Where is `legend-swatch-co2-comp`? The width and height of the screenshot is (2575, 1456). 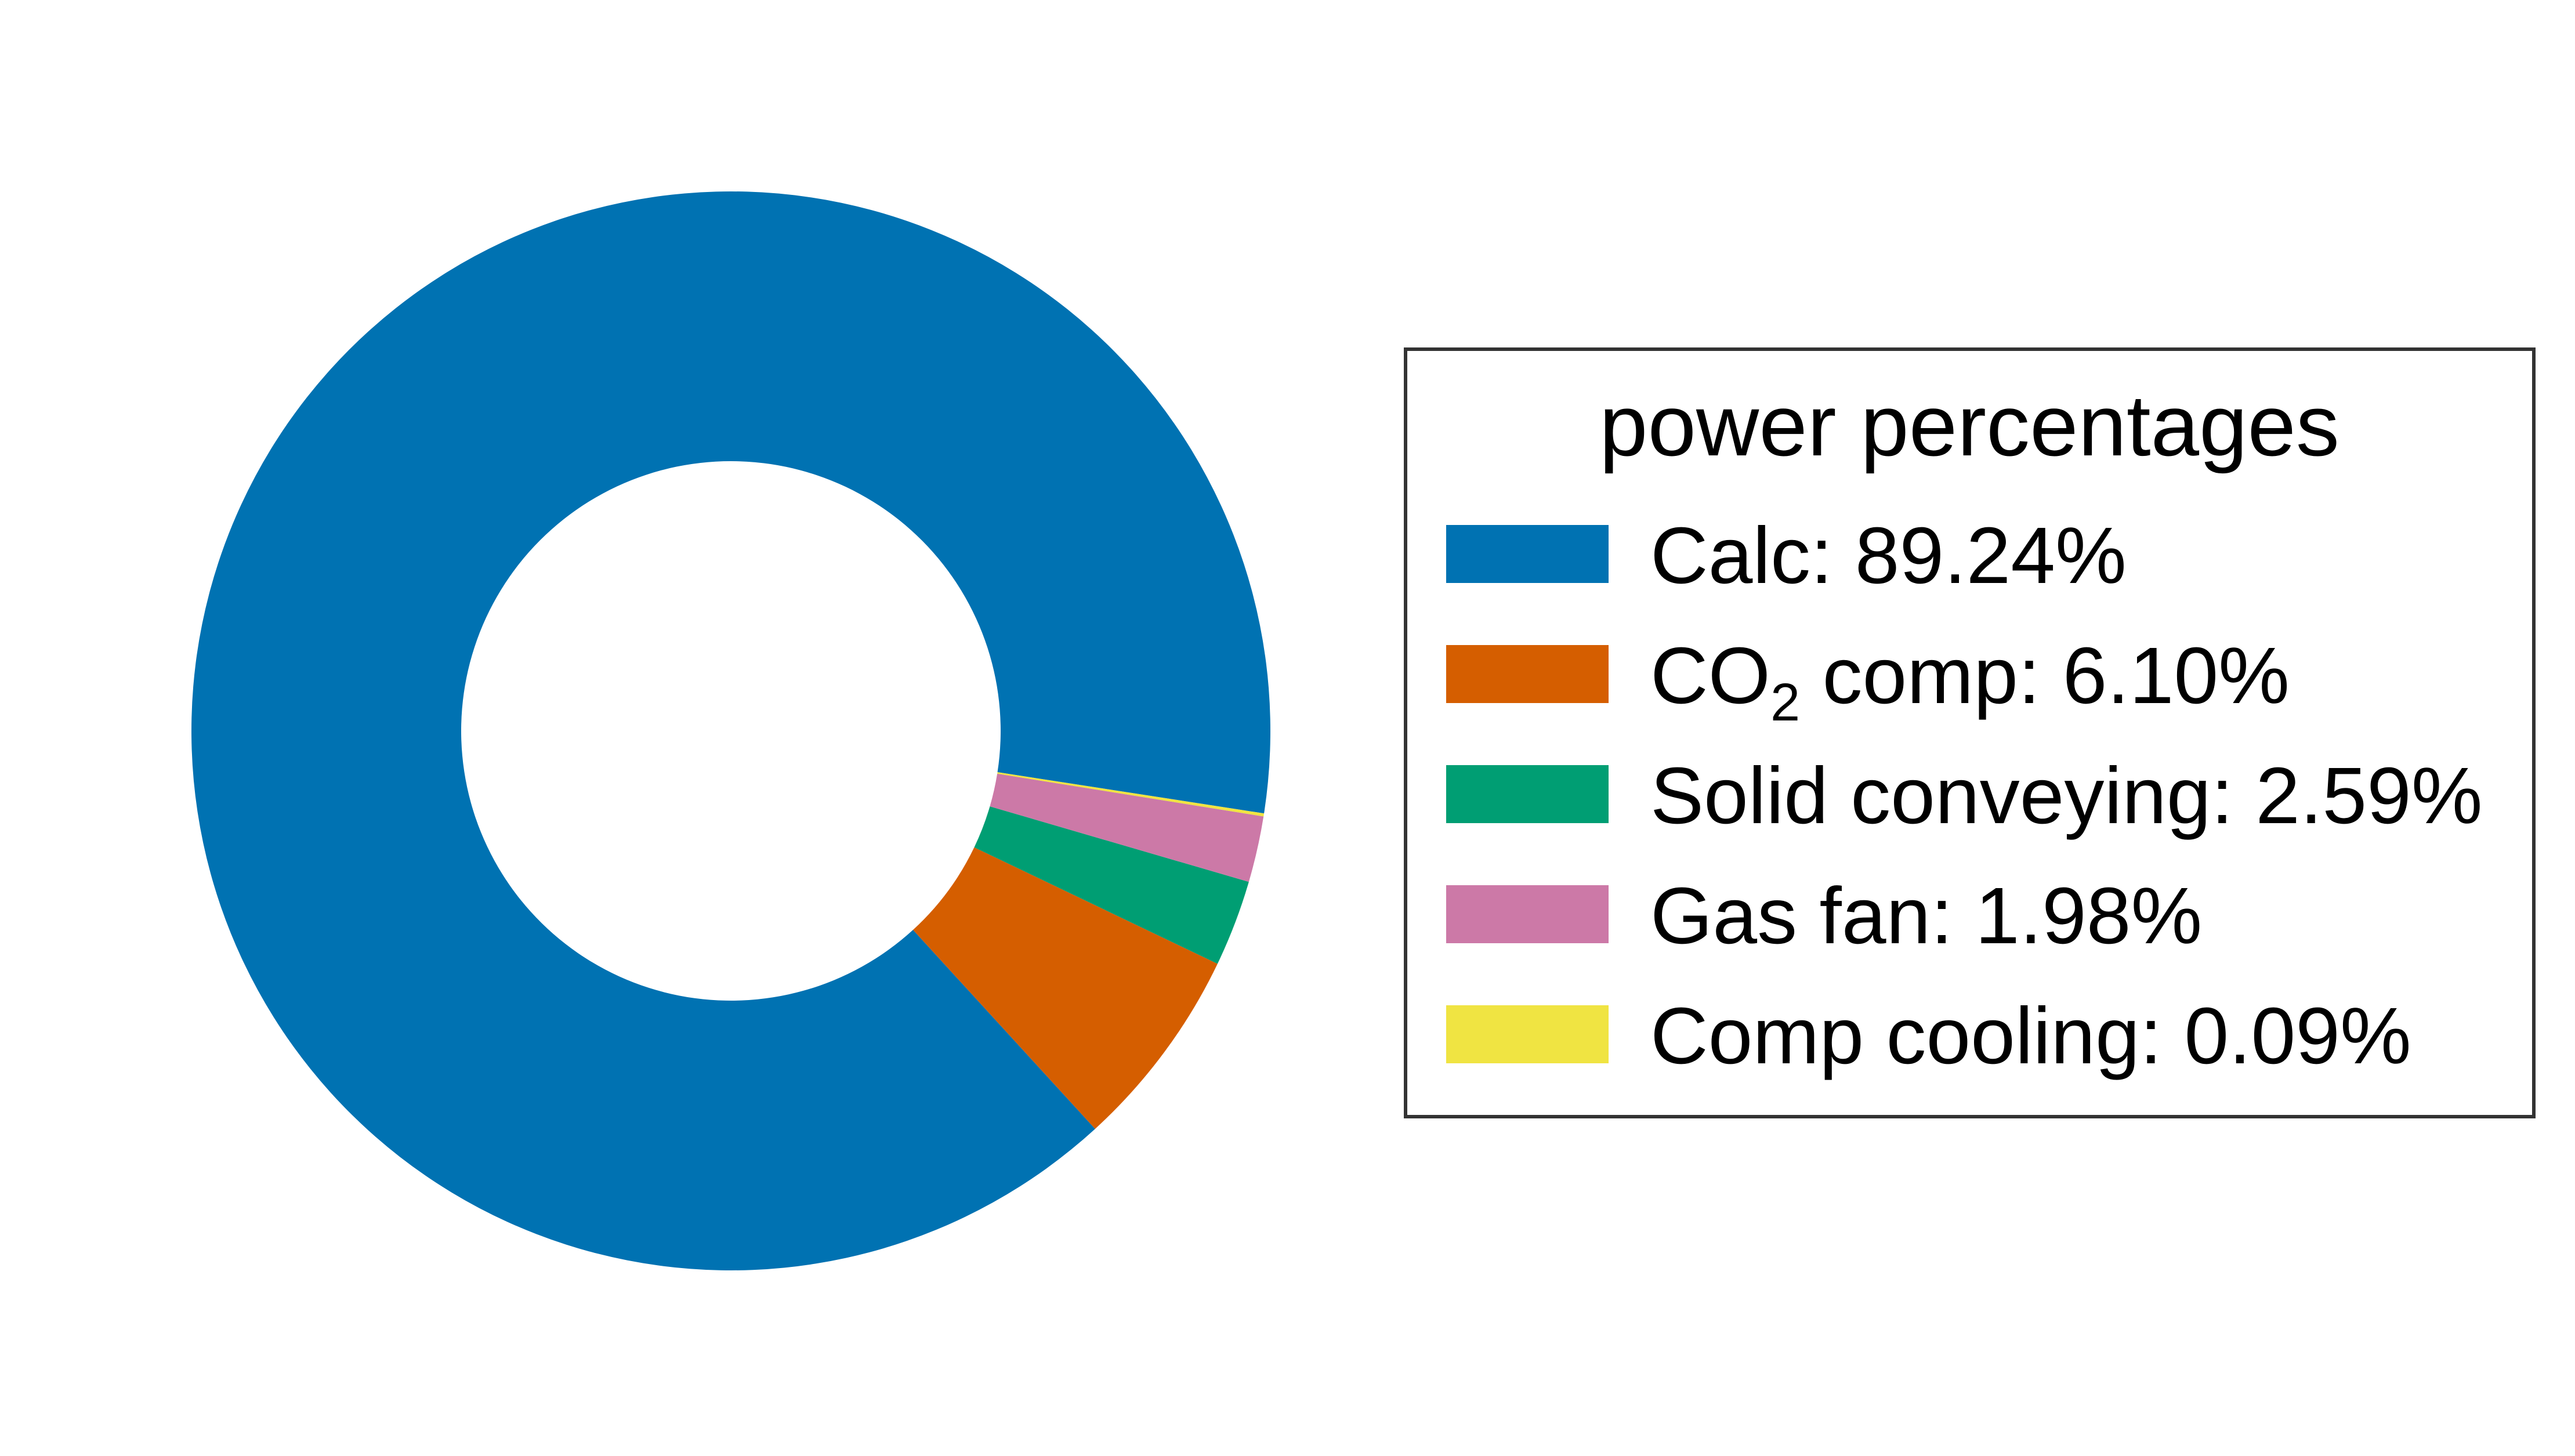
legend-swatch-co2-comp is located at coordinates (1527, 674).